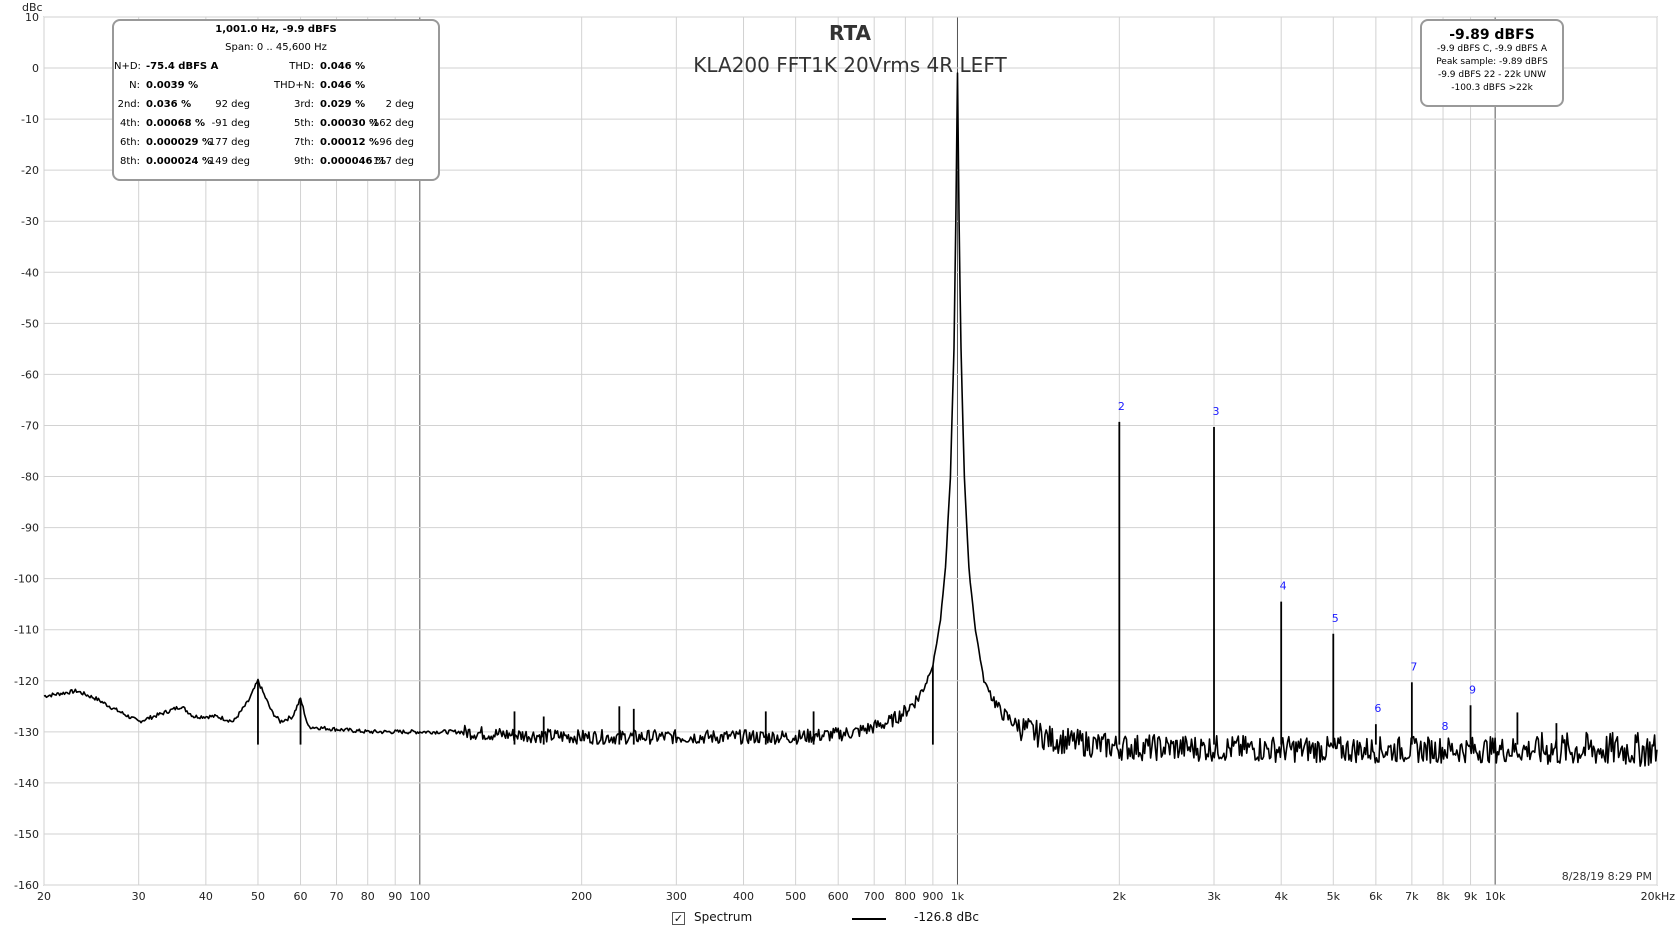 The image size is (1676, 934). Describe the element at coordinates (1334, 896) in the screenshot. I see `x-tick-label: 5k` at that location.